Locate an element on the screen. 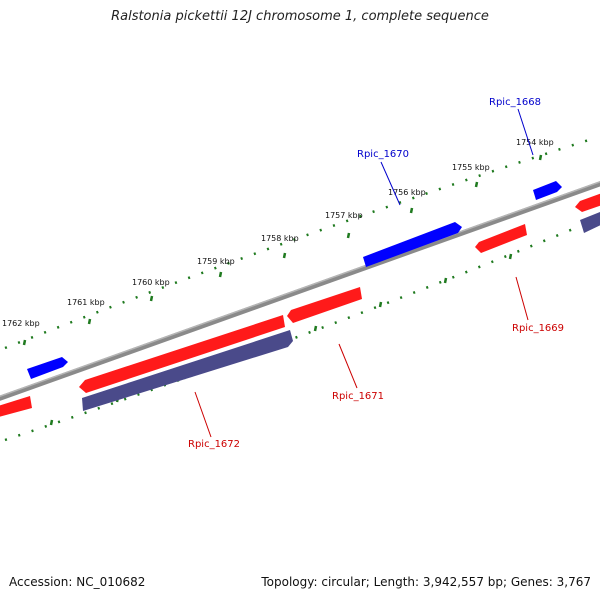 The height and width of the screenshot is (600, 600). gene-block-purple-right is located at coordinates (590, 221).